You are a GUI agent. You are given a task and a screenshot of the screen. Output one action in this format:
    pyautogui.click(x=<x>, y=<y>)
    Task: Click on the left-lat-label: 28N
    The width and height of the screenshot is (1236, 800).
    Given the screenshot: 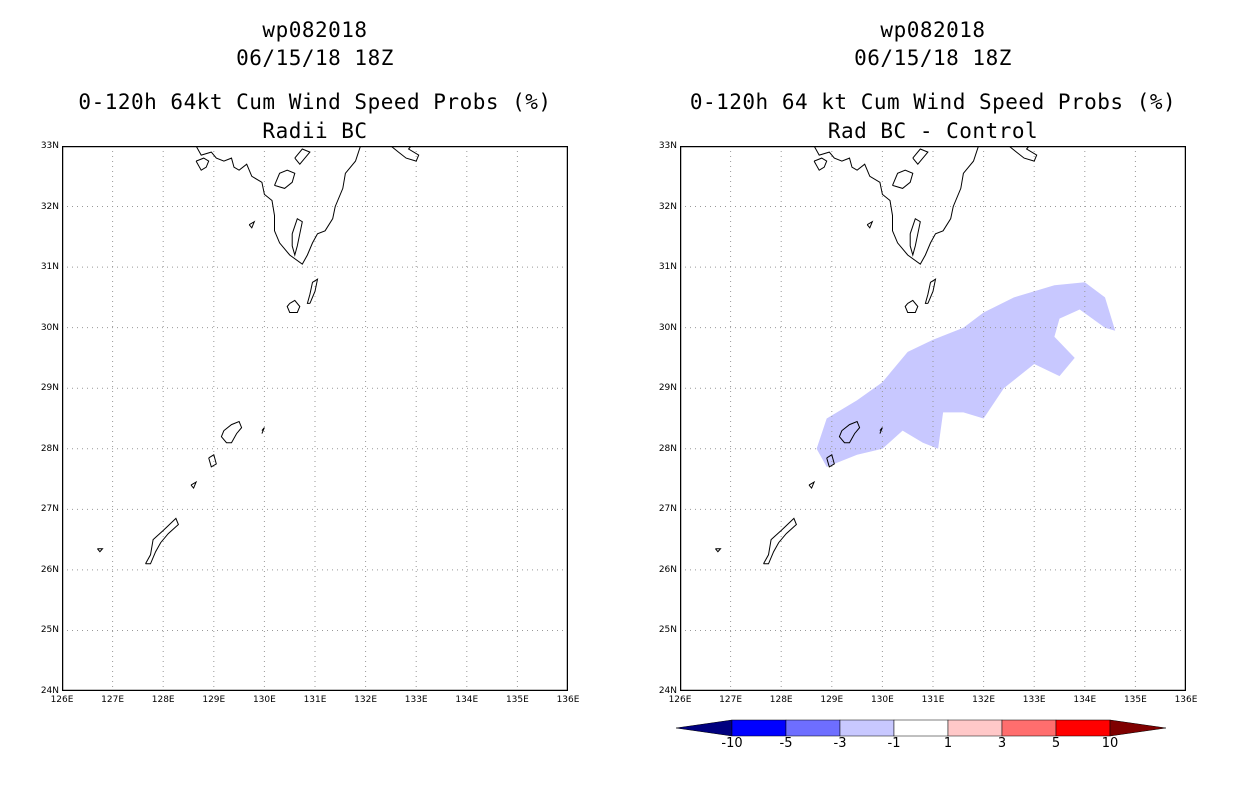 What is the action you would take?
    pyautogui.click(x=49, y=448)
    